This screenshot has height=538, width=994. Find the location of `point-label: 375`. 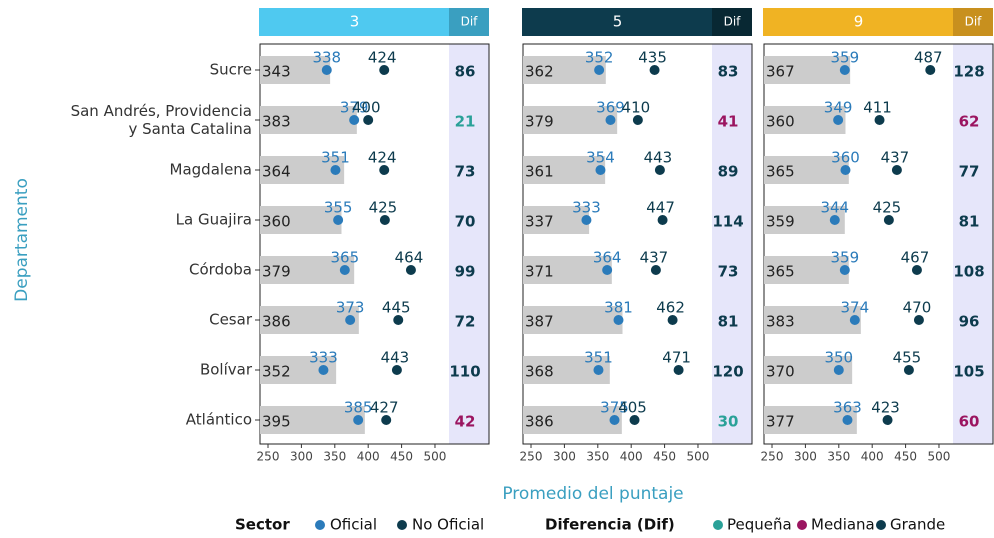

point-label: 375 is located at coordinates (614, 408).